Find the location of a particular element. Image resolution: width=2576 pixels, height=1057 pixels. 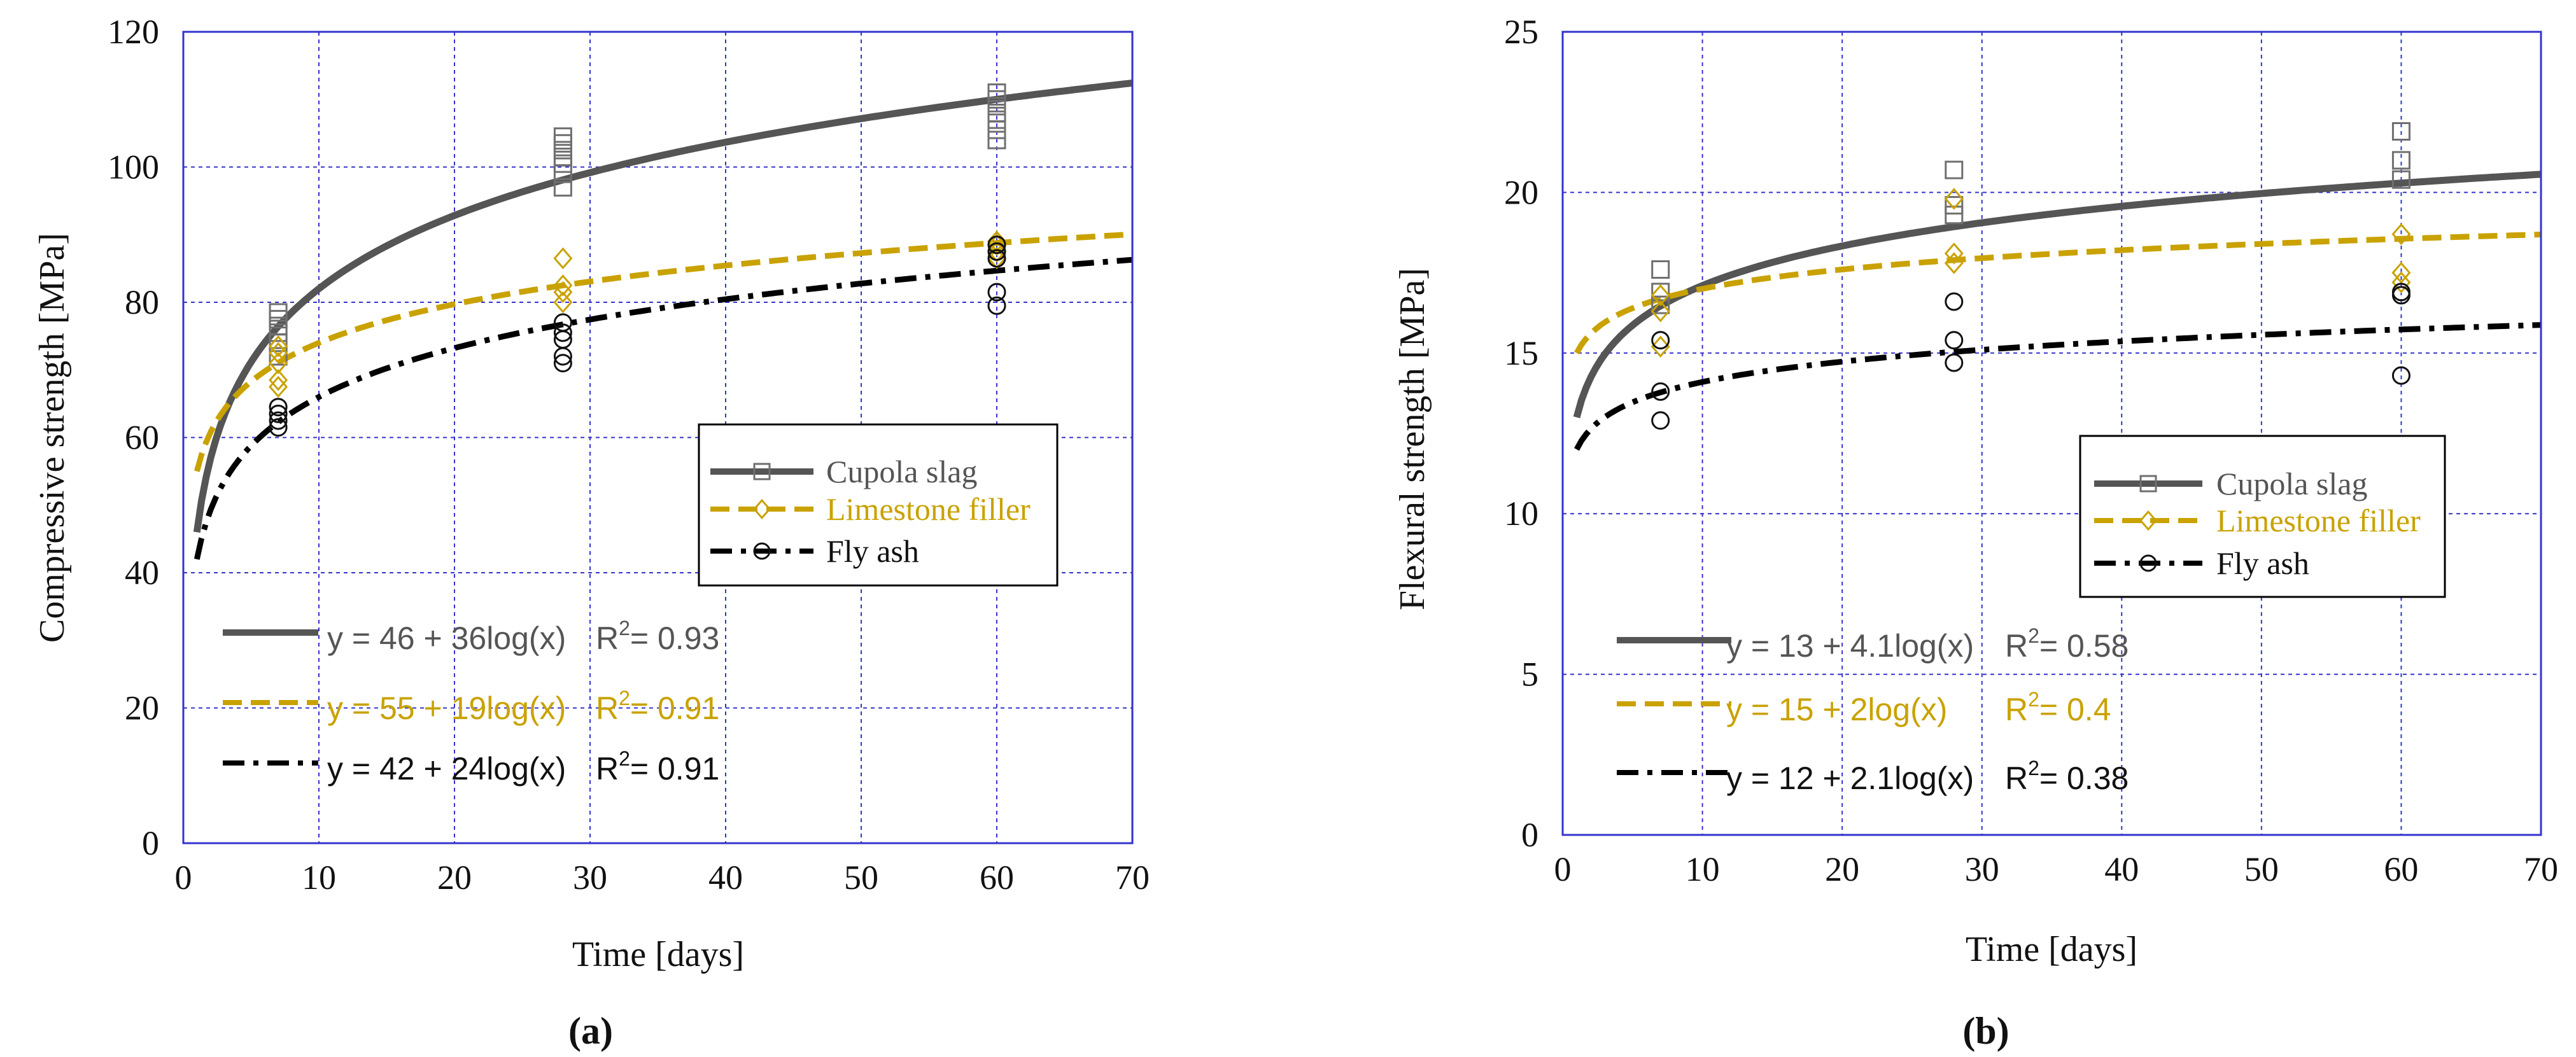

panel-a-panel-label: (a) is located at coordinates (591, 1031).